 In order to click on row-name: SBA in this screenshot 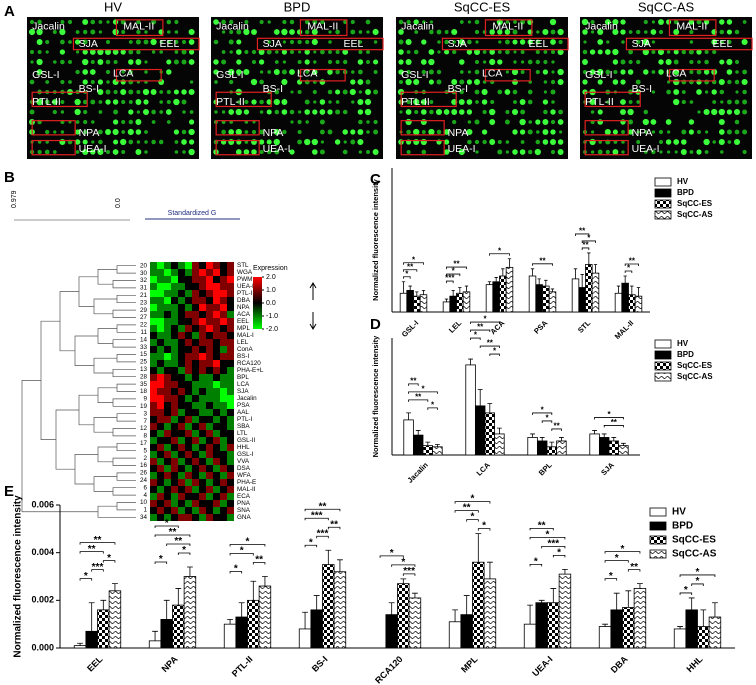, I will do `click(243, 426)`.